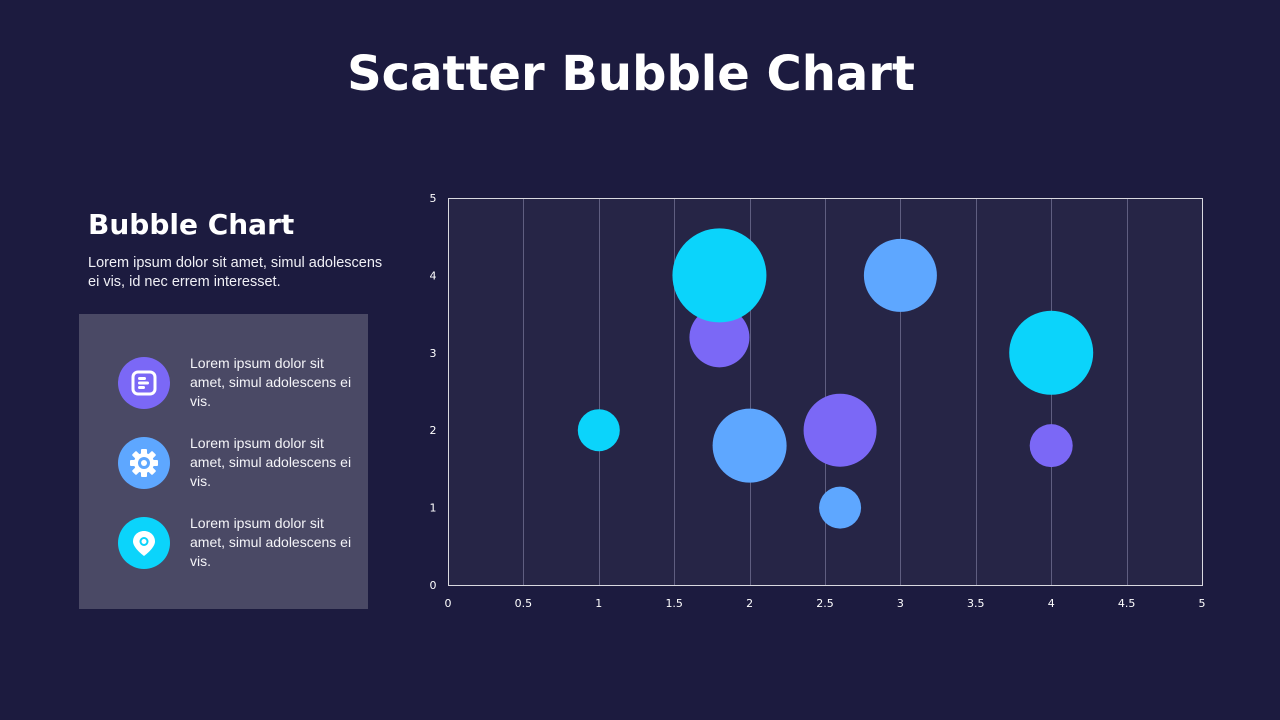 The width and height of the screenshot is (1280, 720). I want to click on section-title: Bubble Chart, so click(191, 224).